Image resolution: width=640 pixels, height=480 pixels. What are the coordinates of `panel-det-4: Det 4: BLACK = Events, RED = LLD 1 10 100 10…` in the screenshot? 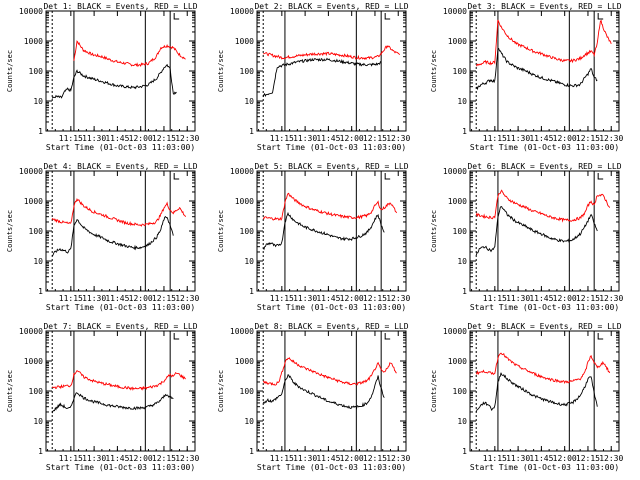 It's located at (102, 237).